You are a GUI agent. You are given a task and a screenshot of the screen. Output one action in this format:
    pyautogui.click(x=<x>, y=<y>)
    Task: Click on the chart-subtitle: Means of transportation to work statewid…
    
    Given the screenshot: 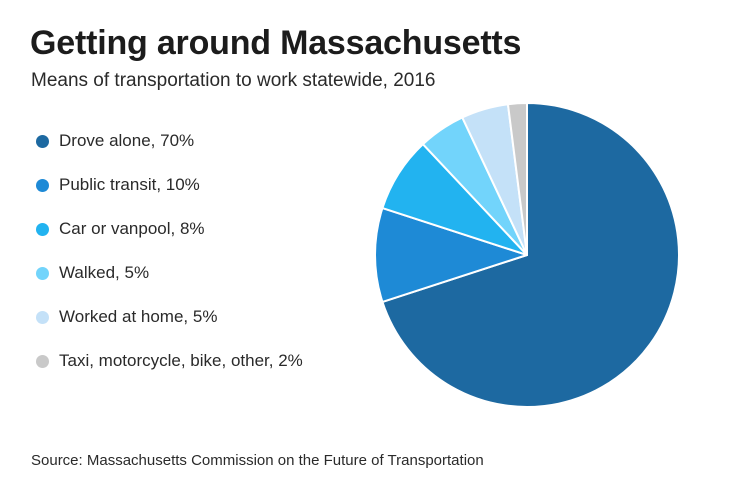 What is the action you would take?
    pyautogui.click(x=233, y=80)
    